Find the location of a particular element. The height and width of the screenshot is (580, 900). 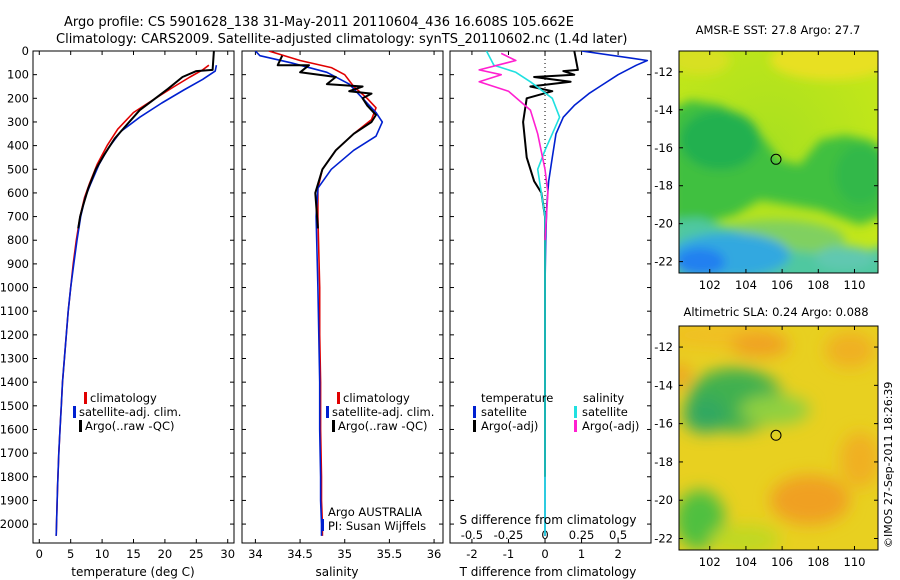

sst-map-frame is located at coordinates (778, 162).